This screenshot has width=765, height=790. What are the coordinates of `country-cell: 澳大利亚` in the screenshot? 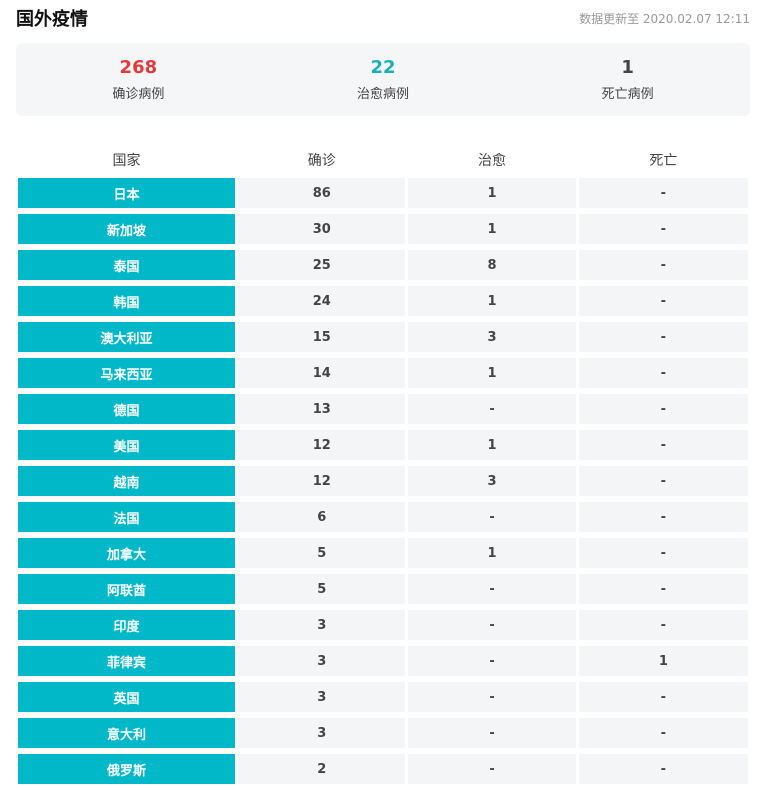 It's located at (127, 337).